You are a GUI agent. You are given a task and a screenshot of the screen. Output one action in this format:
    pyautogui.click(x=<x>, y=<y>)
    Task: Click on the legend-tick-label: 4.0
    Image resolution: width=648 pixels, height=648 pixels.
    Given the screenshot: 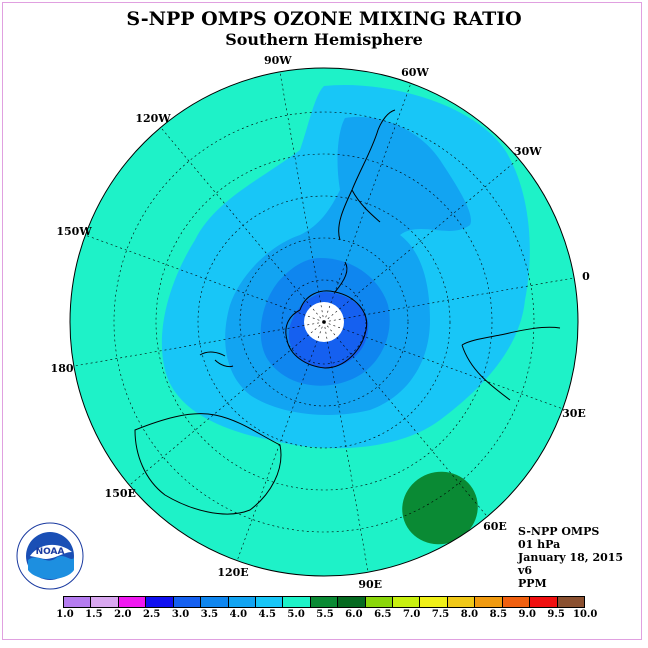 What is the action you would take?
    pyautogui.click(x=238, y=614)
    